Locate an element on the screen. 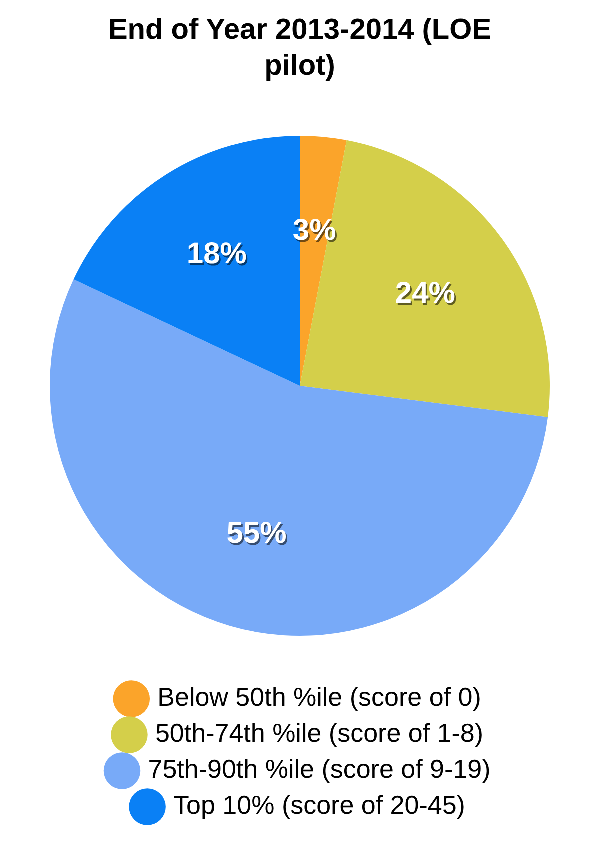  legend-label: 50th-74th %ile (score of 1-8) is located at coordinates (319, 733).